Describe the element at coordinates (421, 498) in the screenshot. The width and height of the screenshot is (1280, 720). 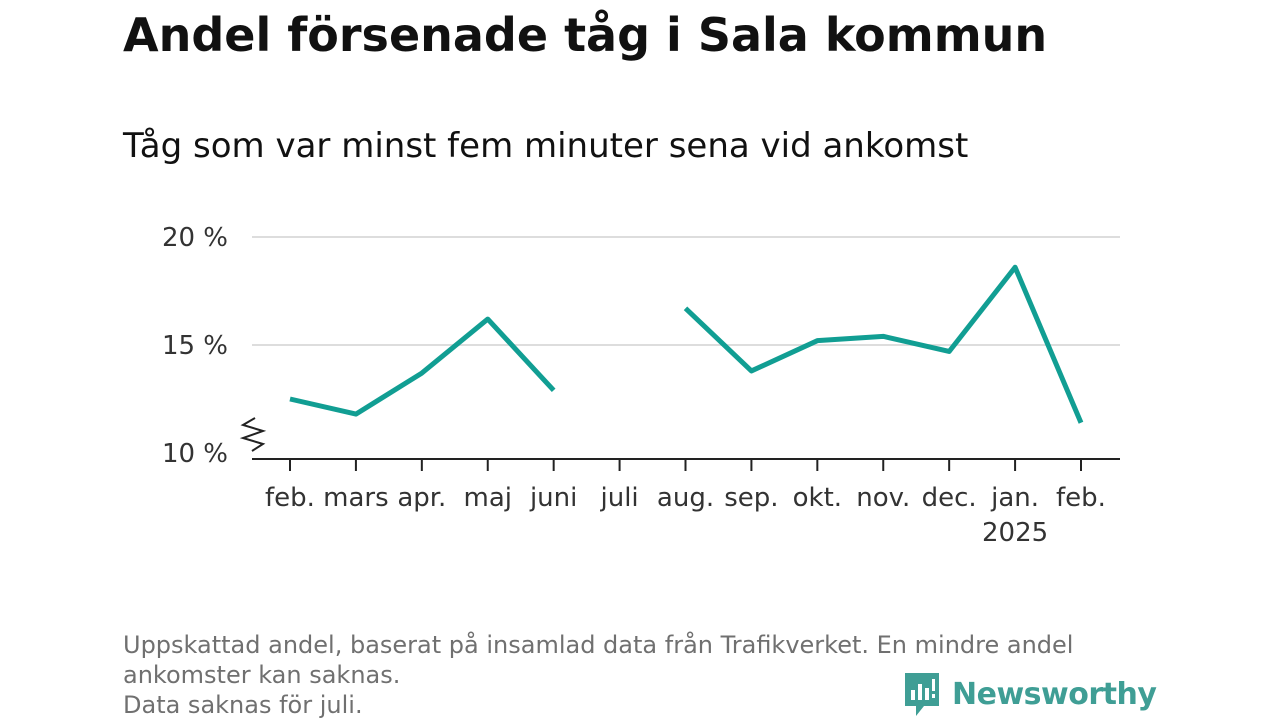
I see `x-tick-label: apr.` at that location.